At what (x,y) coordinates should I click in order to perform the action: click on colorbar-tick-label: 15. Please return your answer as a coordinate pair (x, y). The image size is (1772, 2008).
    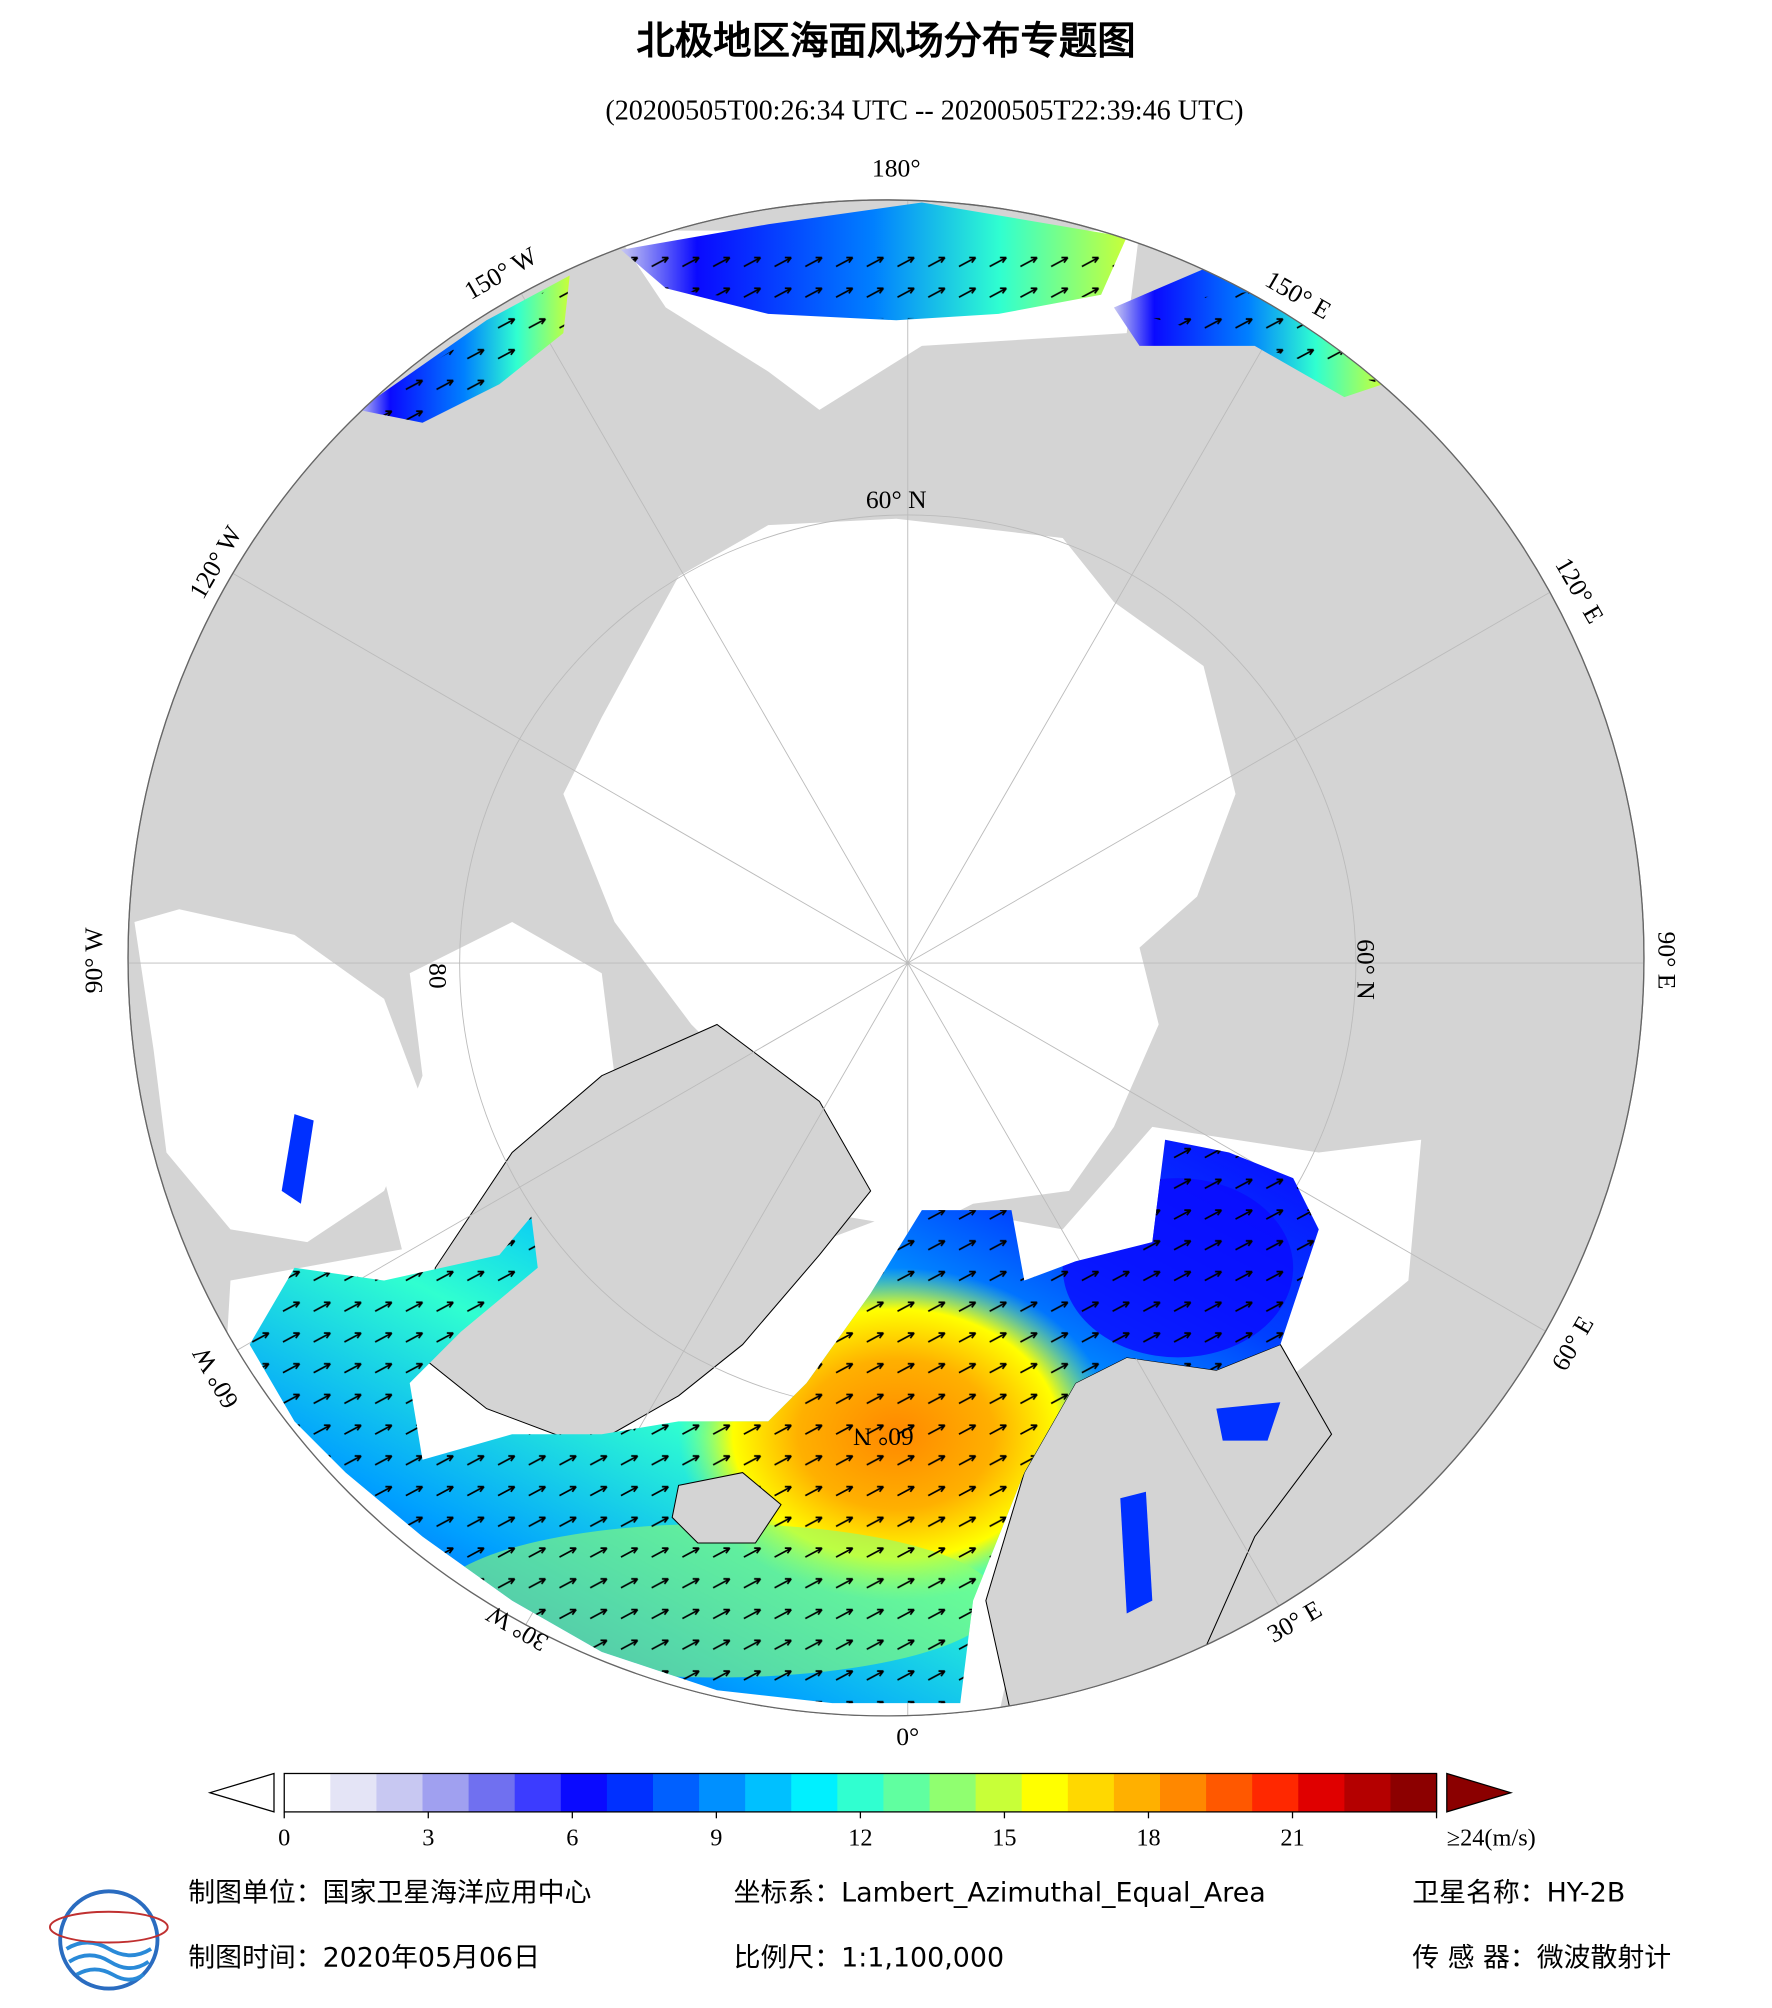
    Looking at the image, I should click on (1004, 1838).